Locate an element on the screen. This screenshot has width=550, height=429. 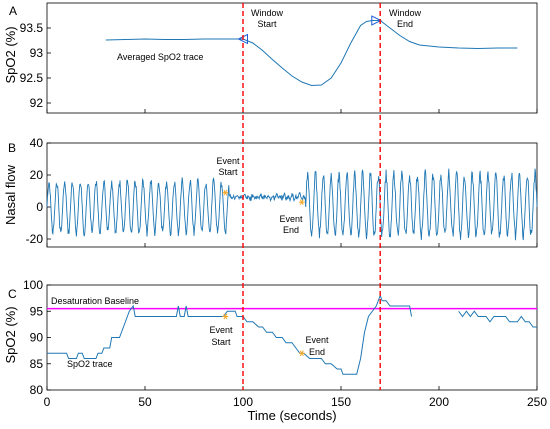
ytick-label: 90 is located at coordinates (37, 338).